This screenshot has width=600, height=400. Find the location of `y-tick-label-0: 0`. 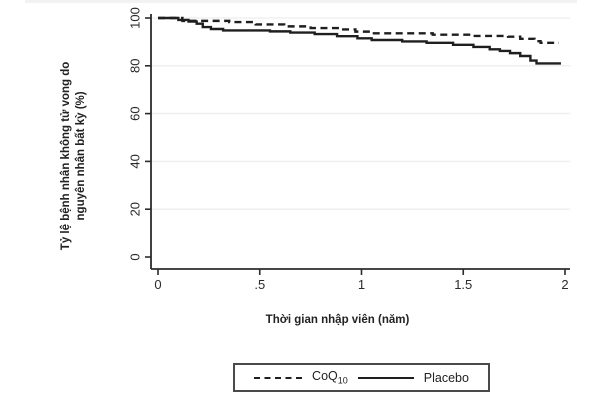

y-tick-label-0: 0 is located at coordinates (134, 256).